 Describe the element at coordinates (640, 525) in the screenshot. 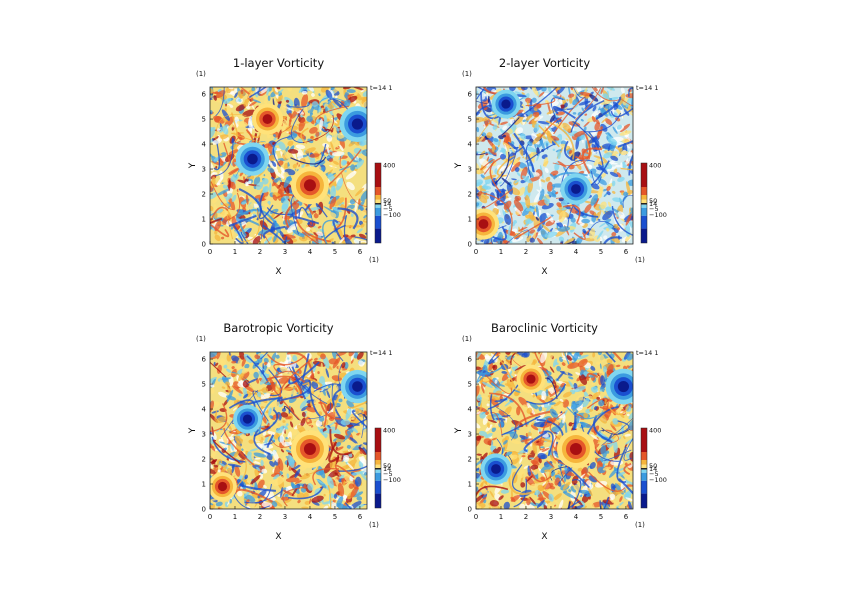

I see `x-unit-label: (1)` at that location.